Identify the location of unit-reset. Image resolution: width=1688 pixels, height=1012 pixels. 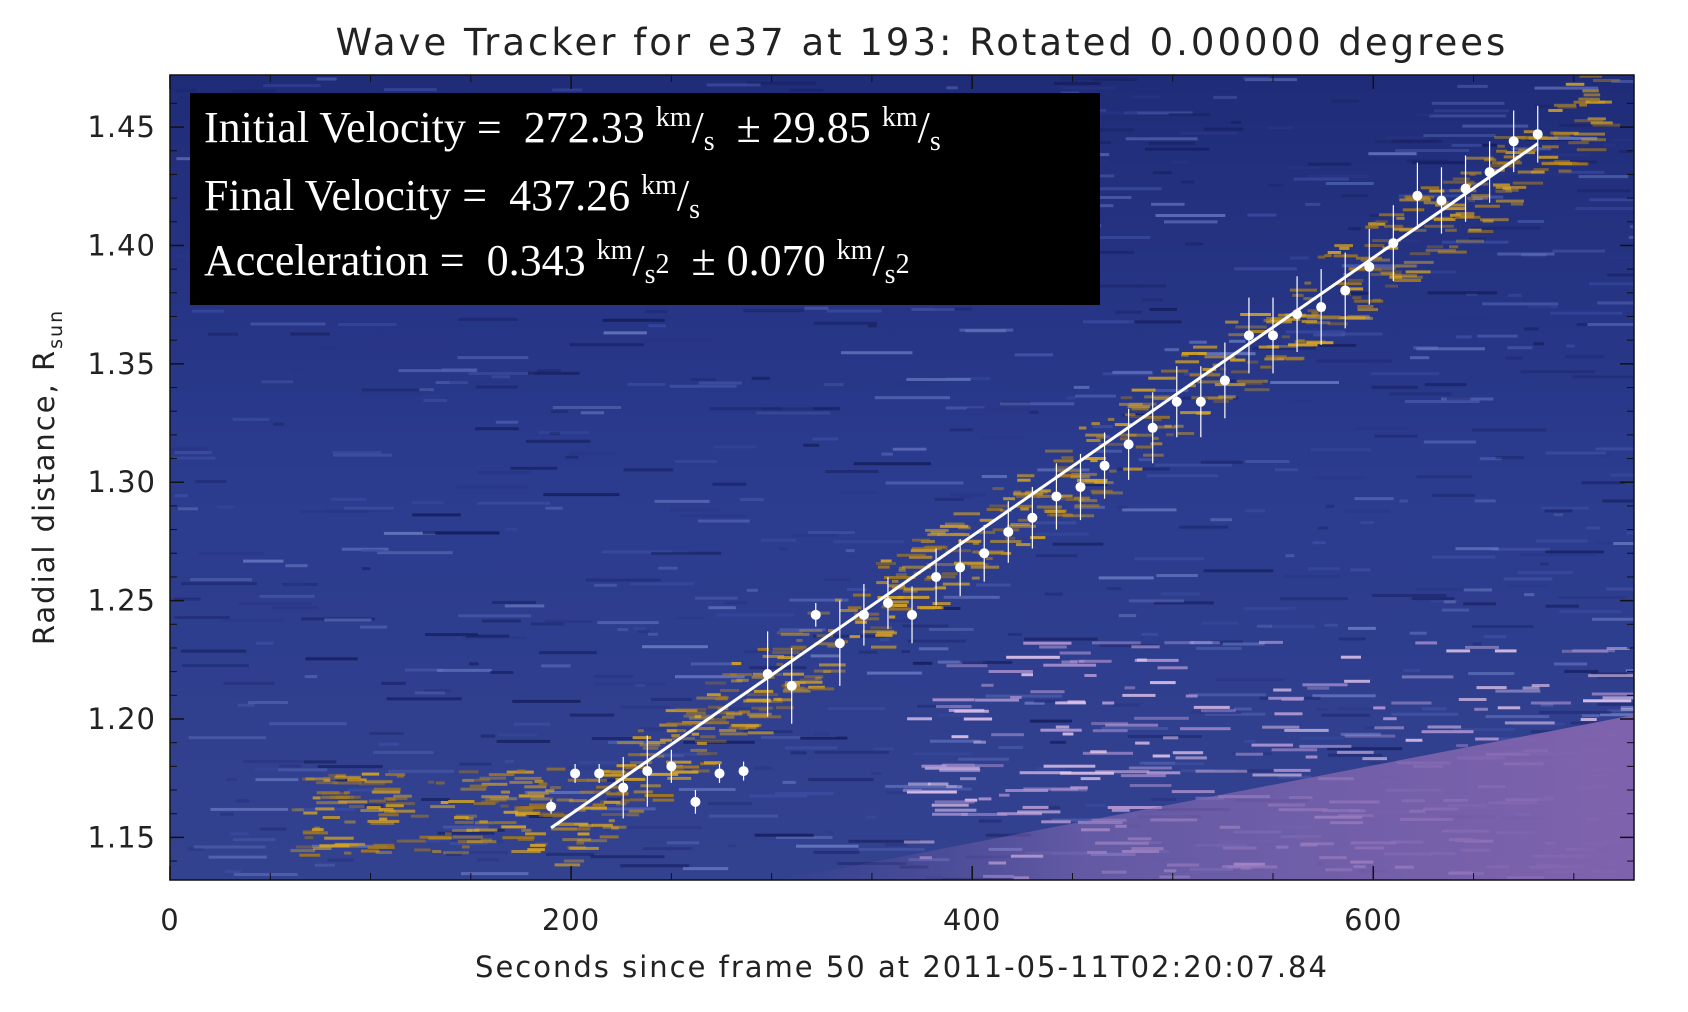
(674, 260).